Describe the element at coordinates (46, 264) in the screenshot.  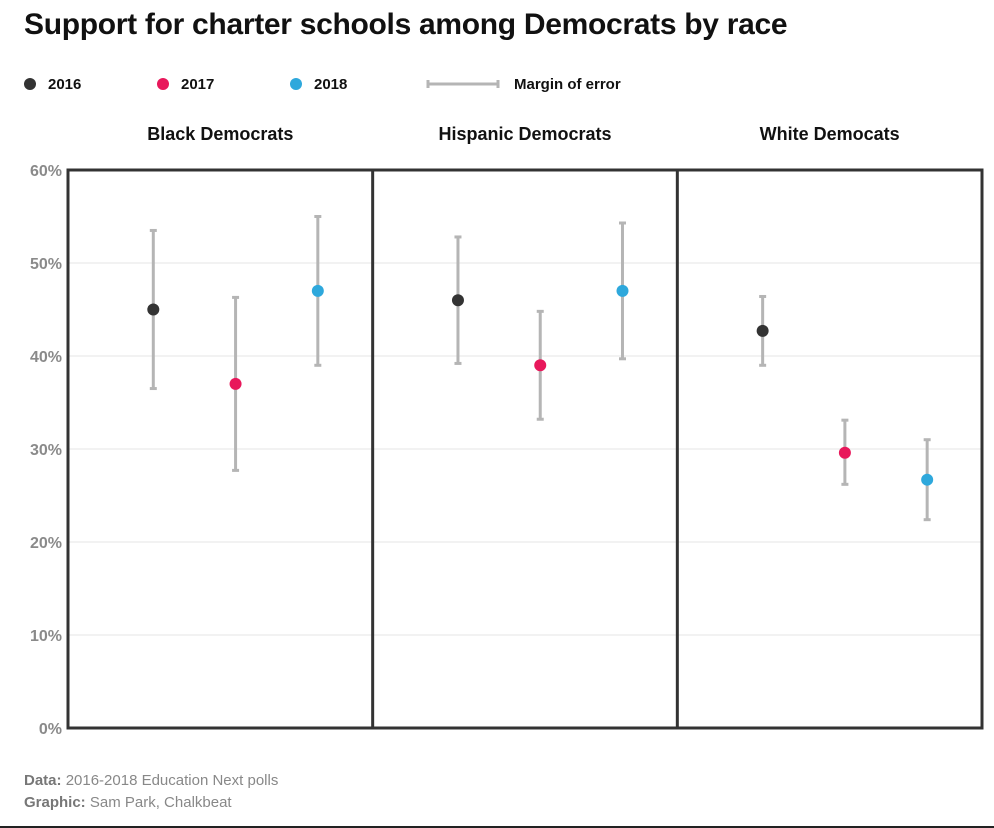
I see `y-tick-label-50: 50%` at that location.